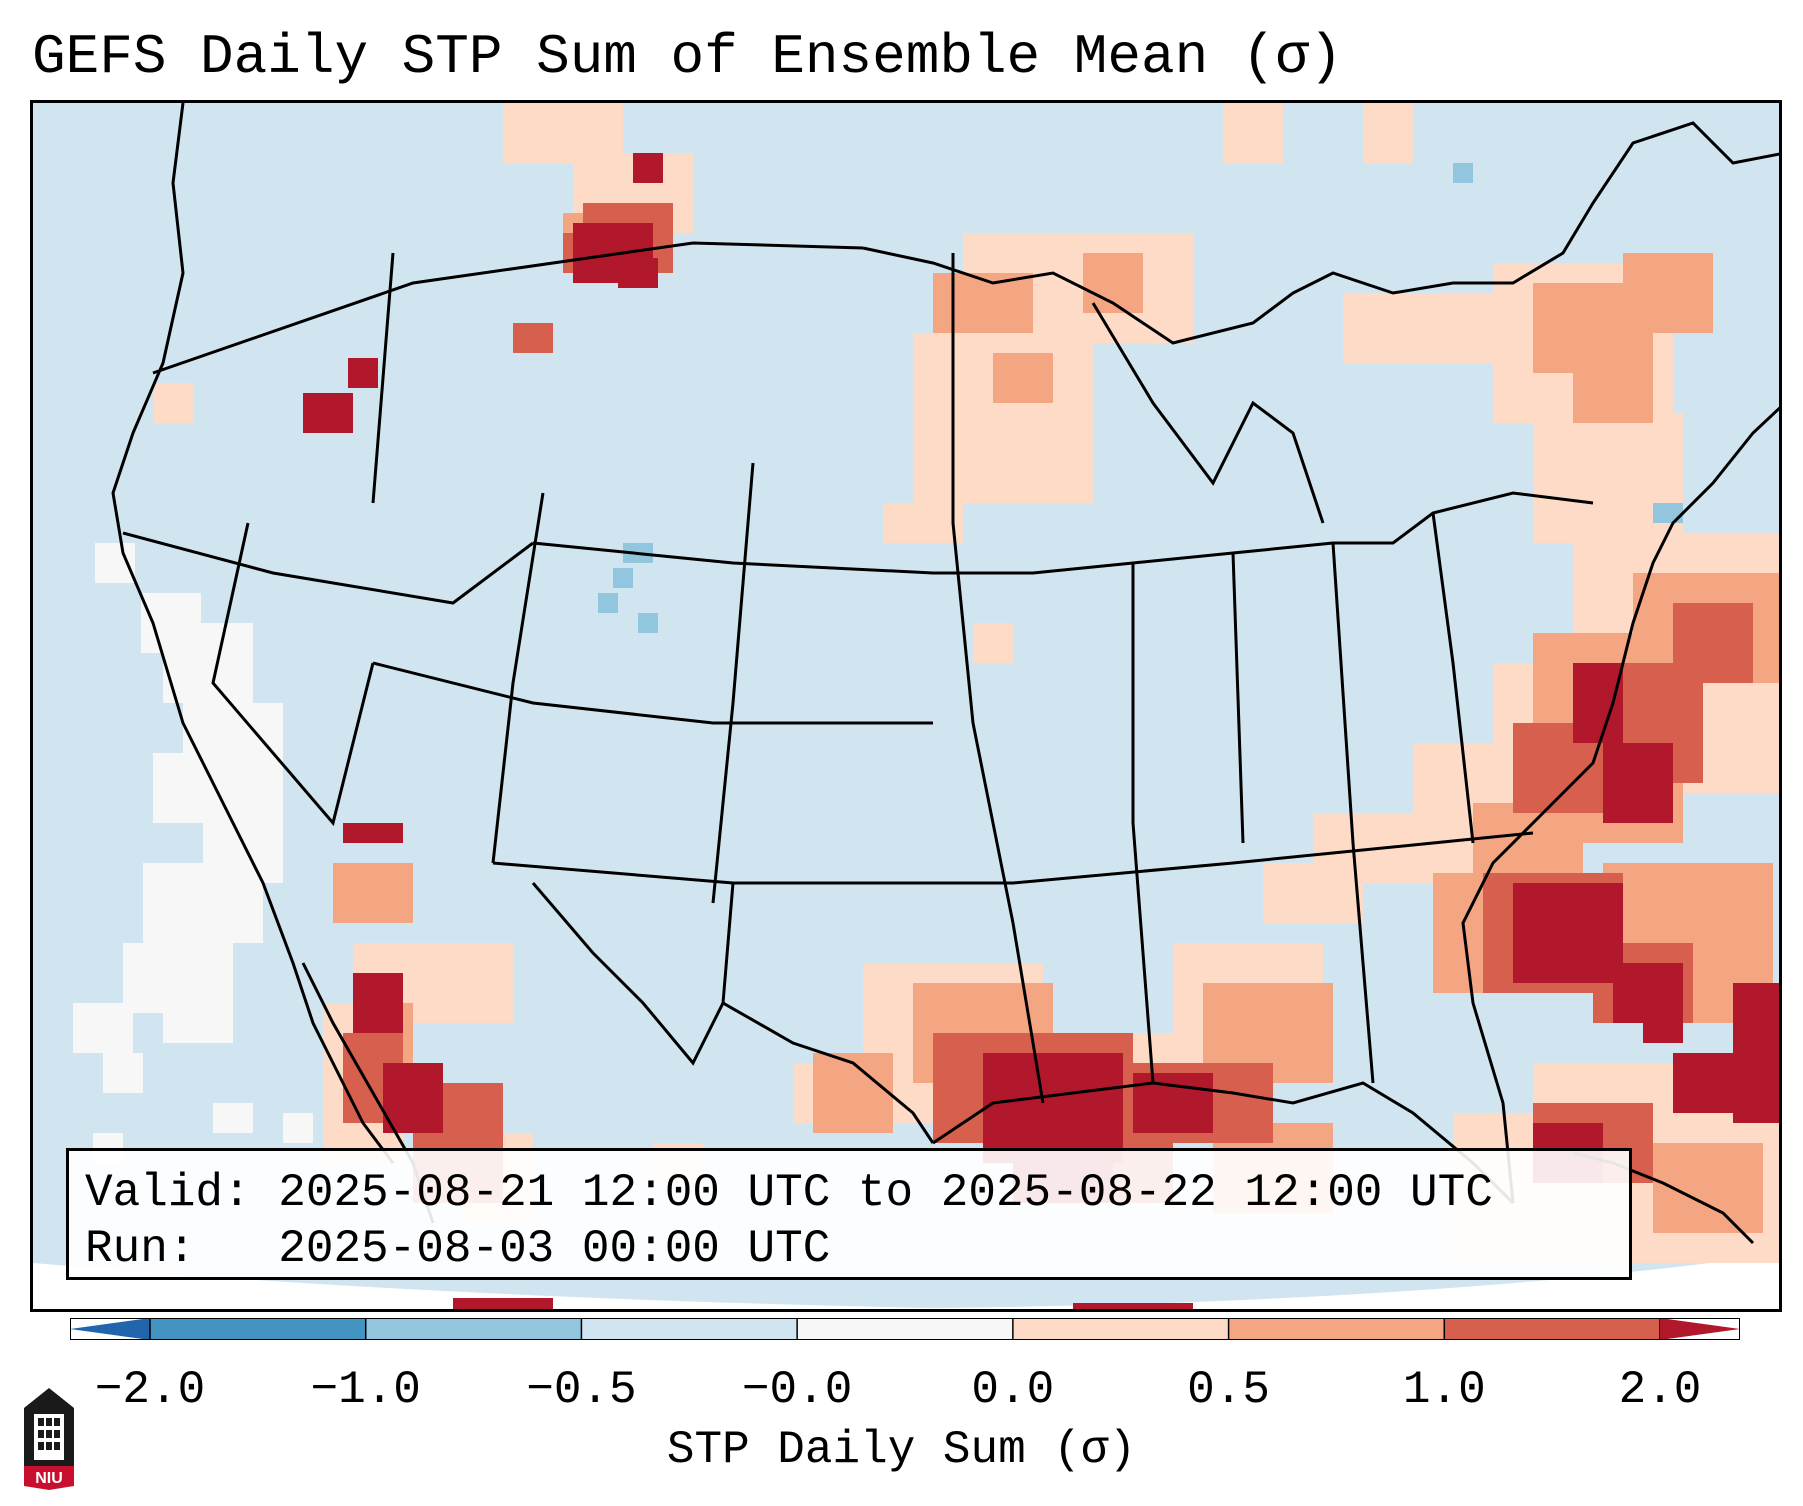 This screenshot has height=1506, width=1803. Describe the element at coordinates (1228, 1390) in the screenshot. I see `colorbar-tick-label: 0.5` at that location.